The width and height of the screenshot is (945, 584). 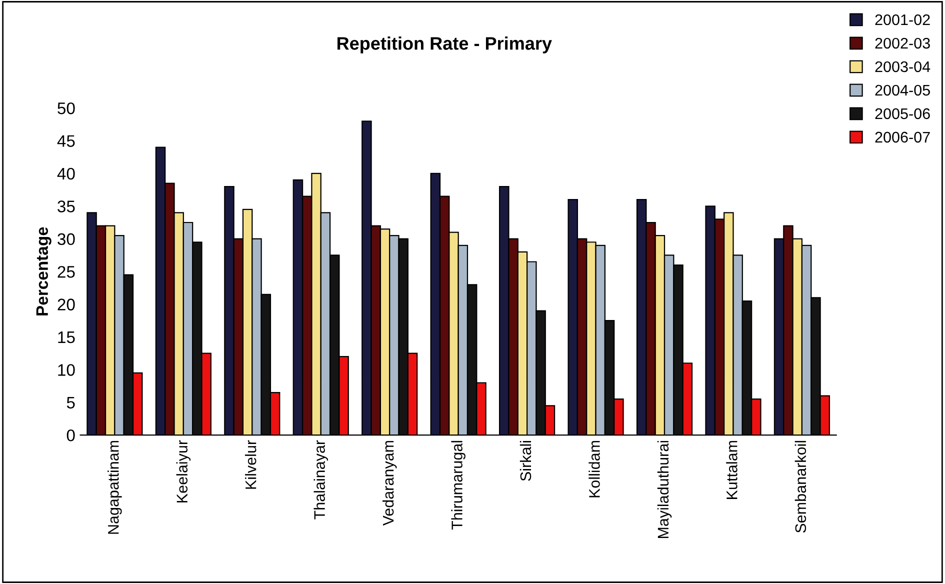 I want to click on legend-label: 2002-03, so click(x=902, y=43).